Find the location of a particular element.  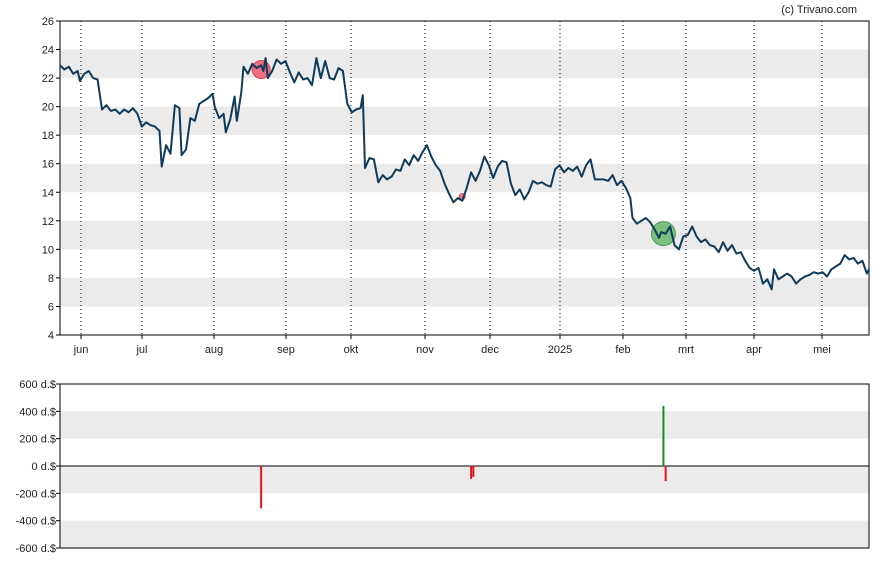

transaction-y-tick-label: 0 d.$ is located at coordinates (44, 467).